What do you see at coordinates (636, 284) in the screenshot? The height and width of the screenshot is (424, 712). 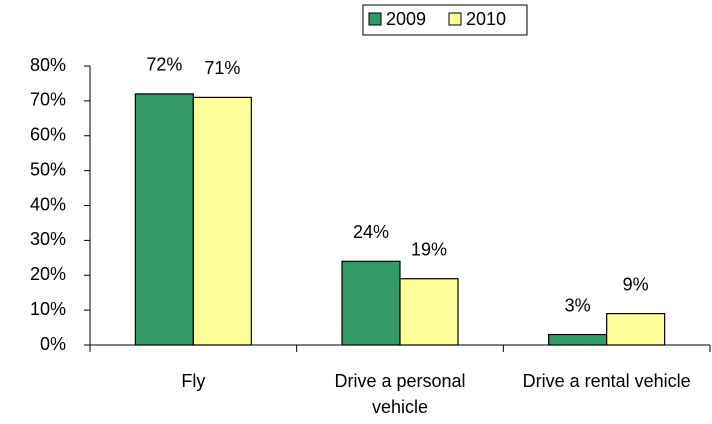 I see `data-label: 9%` at bounding box center [636, 284].